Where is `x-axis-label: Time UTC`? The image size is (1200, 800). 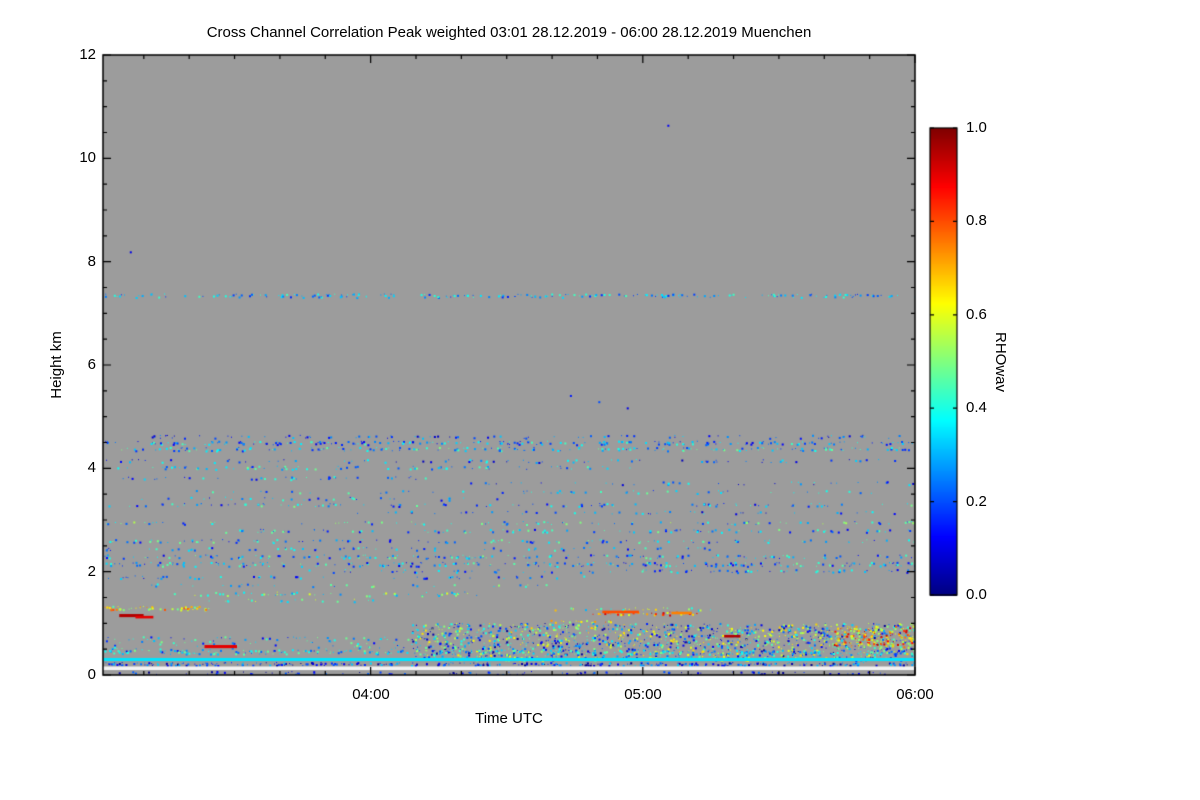 x-axis-label: Time UTC is located at coordinates (509, 718).